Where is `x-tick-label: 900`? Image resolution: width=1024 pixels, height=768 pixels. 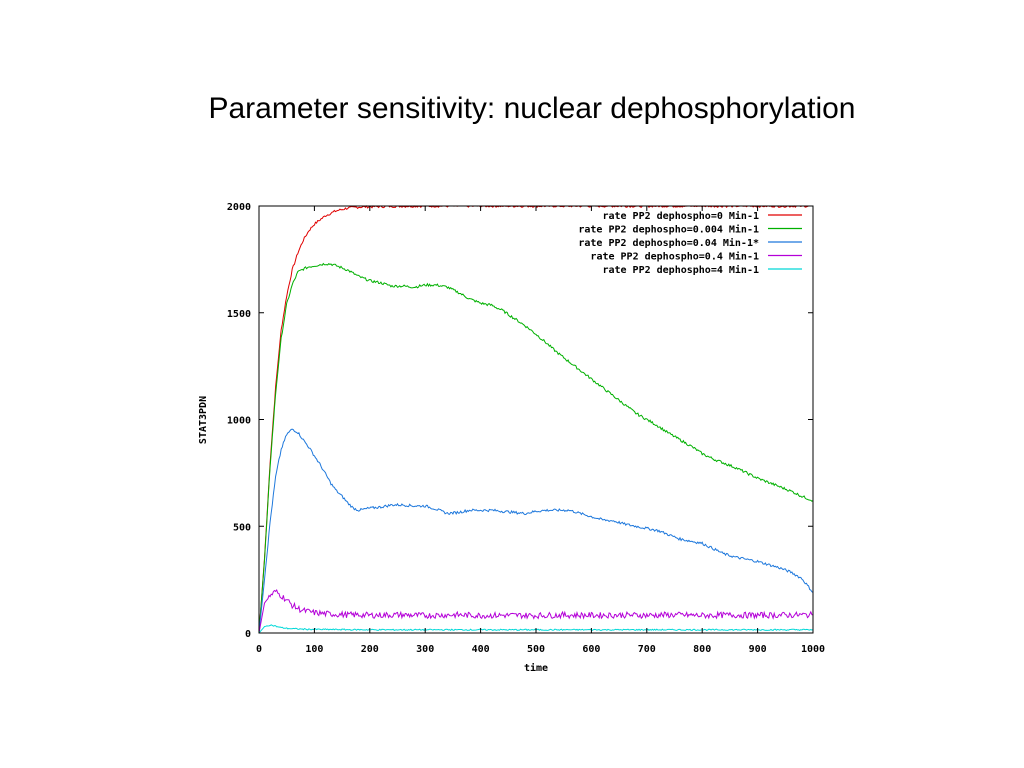
x-tick-label: 900 is located at coordinates (758, 649).